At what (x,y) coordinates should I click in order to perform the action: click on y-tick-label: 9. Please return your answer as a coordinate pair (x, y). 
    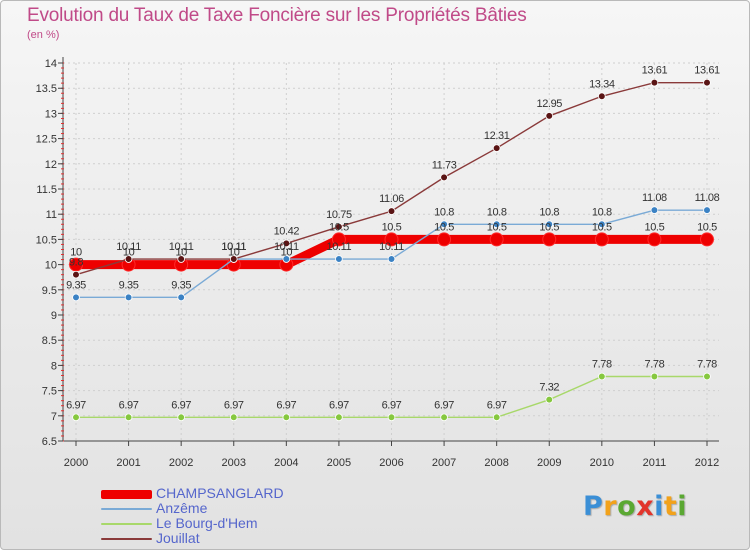
    Looking at the image, I should click on (54, 316).